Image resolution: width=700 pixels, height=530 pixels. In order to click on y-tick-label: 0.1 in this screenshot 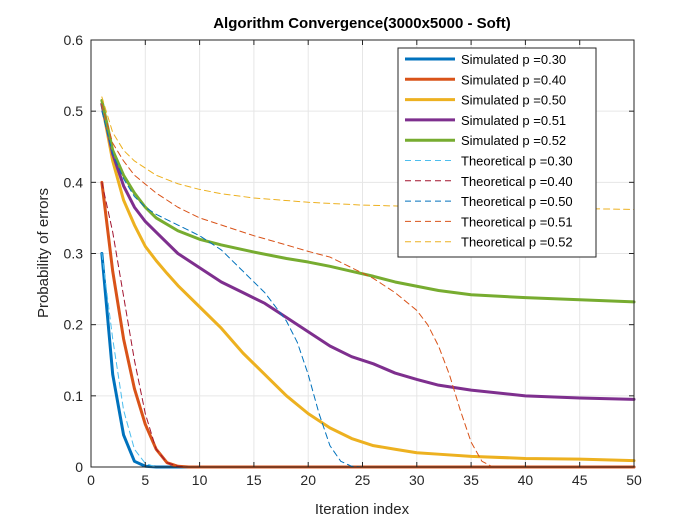, I will do `click(74, 396)`.